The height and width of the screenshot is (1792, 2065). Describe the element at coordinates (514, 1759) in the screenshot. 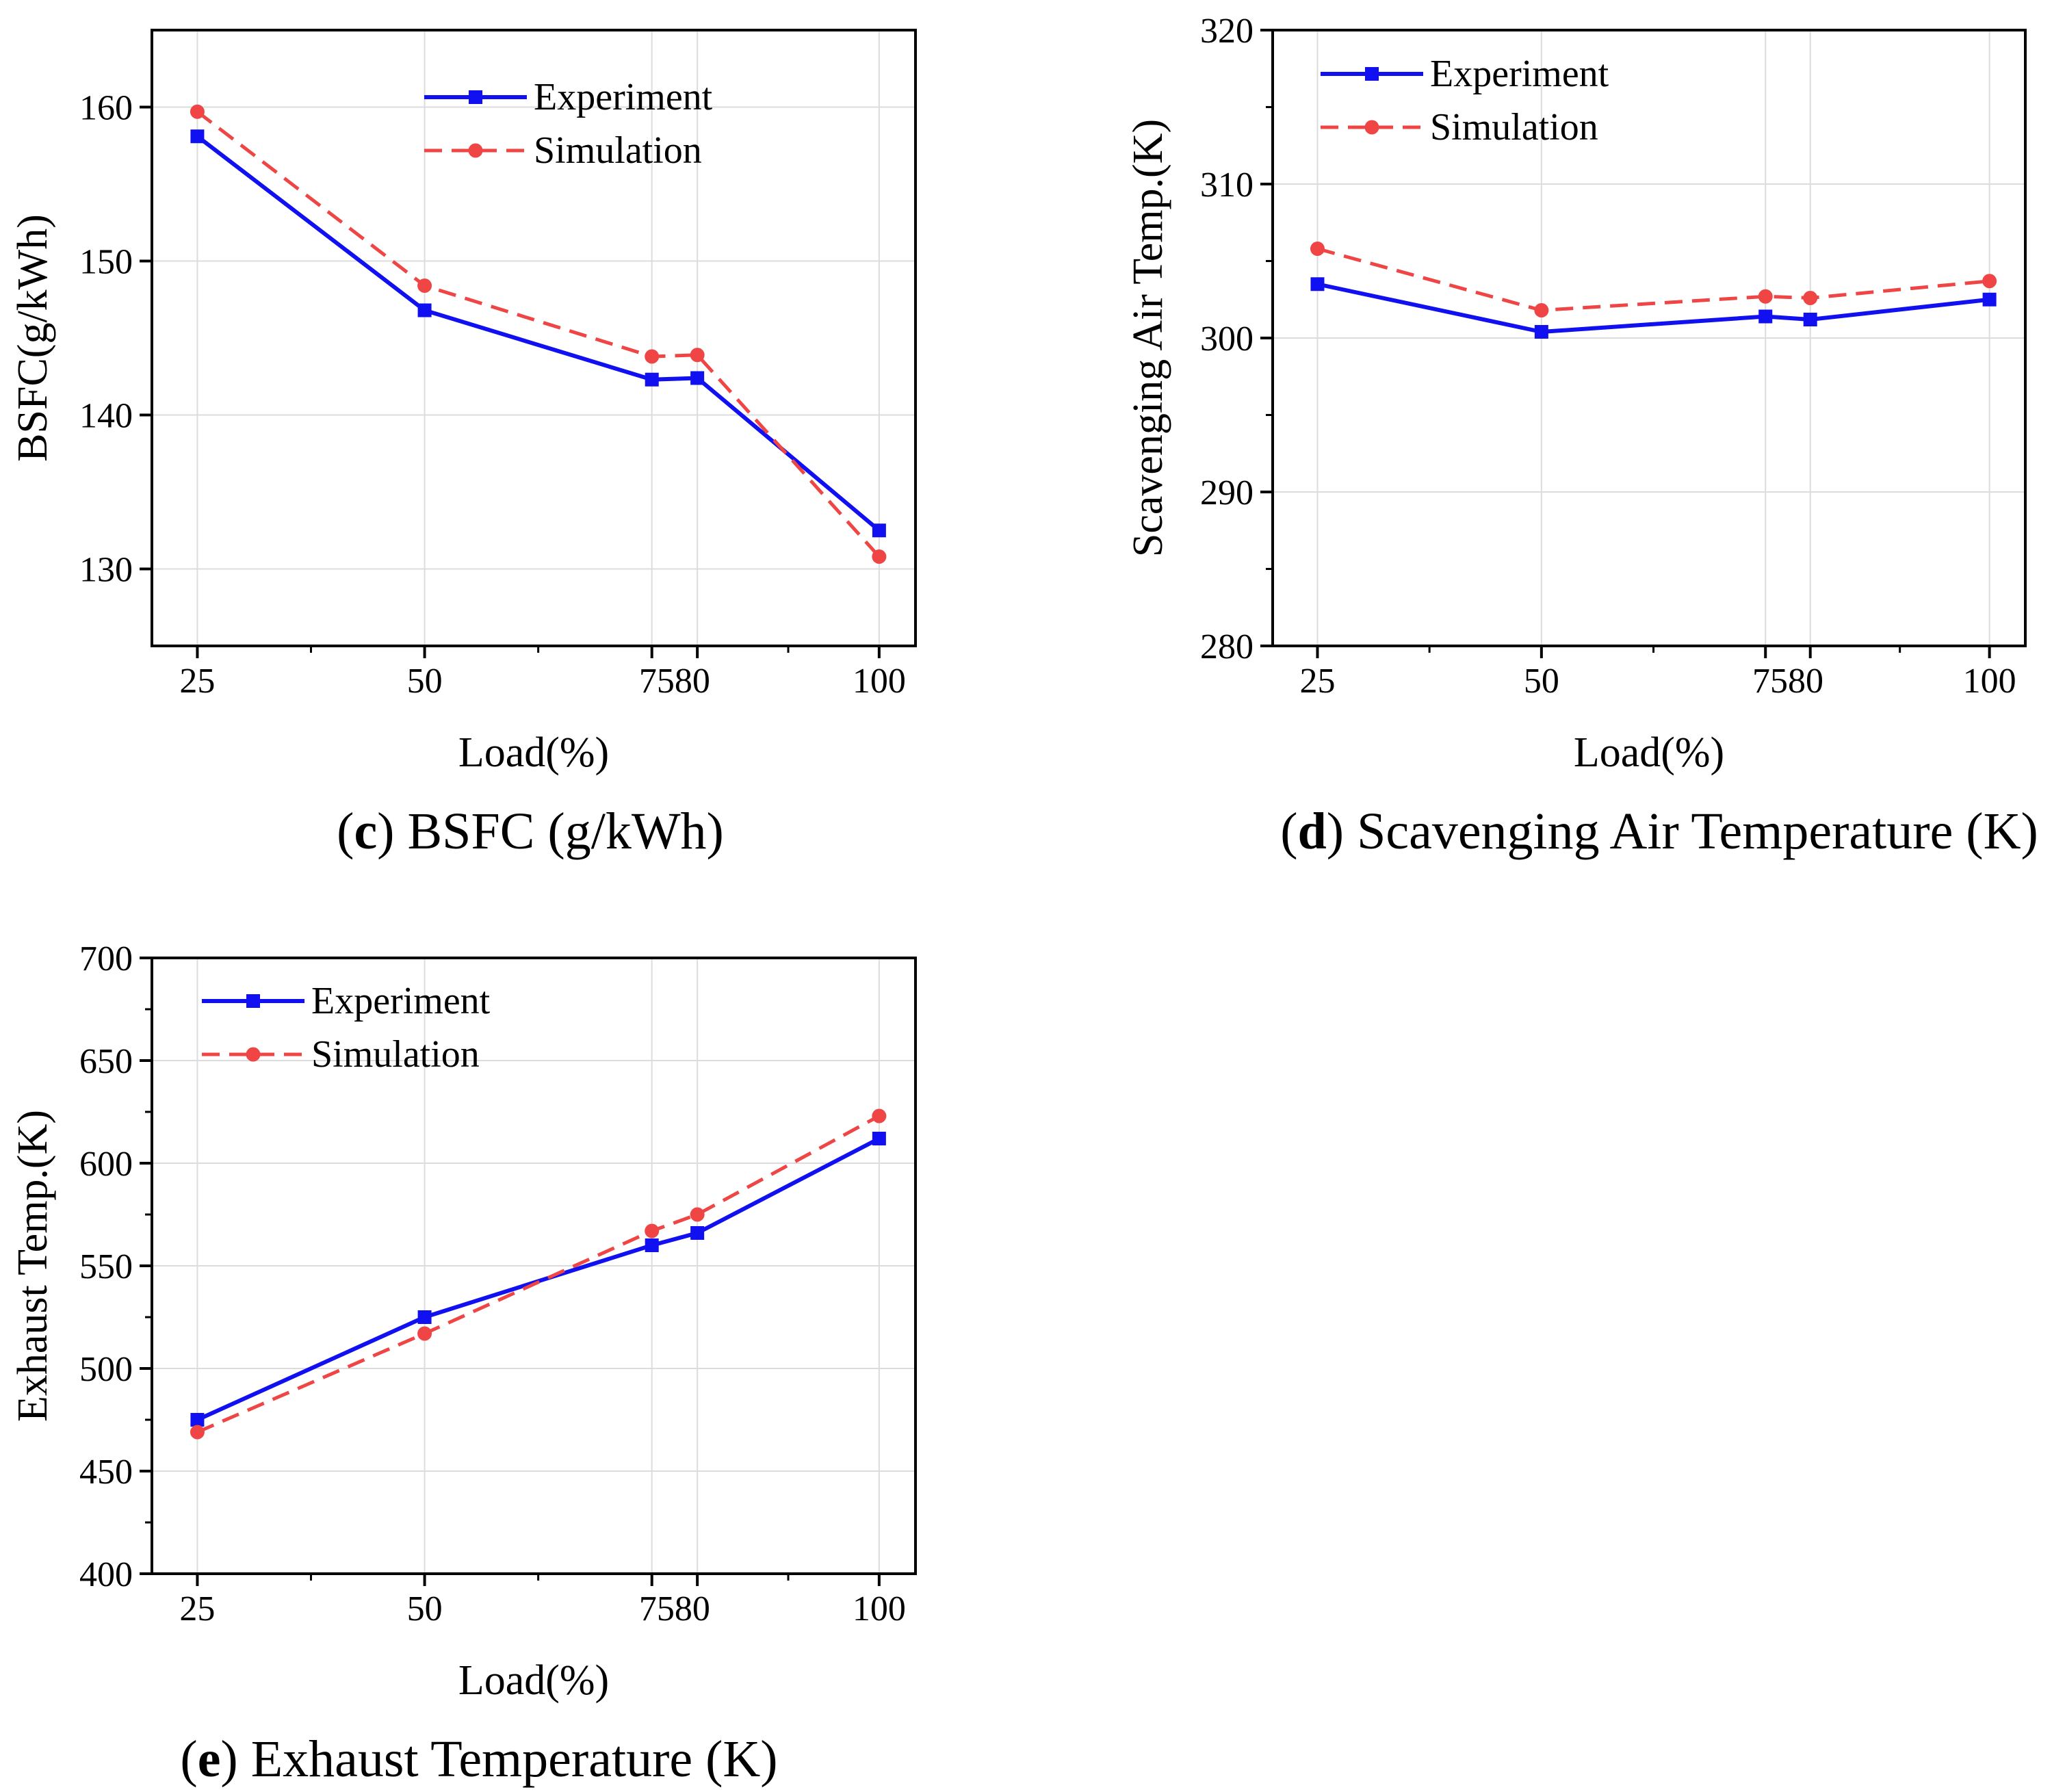

I see `caption-text: Exhaust Temperature (K)` at that location.